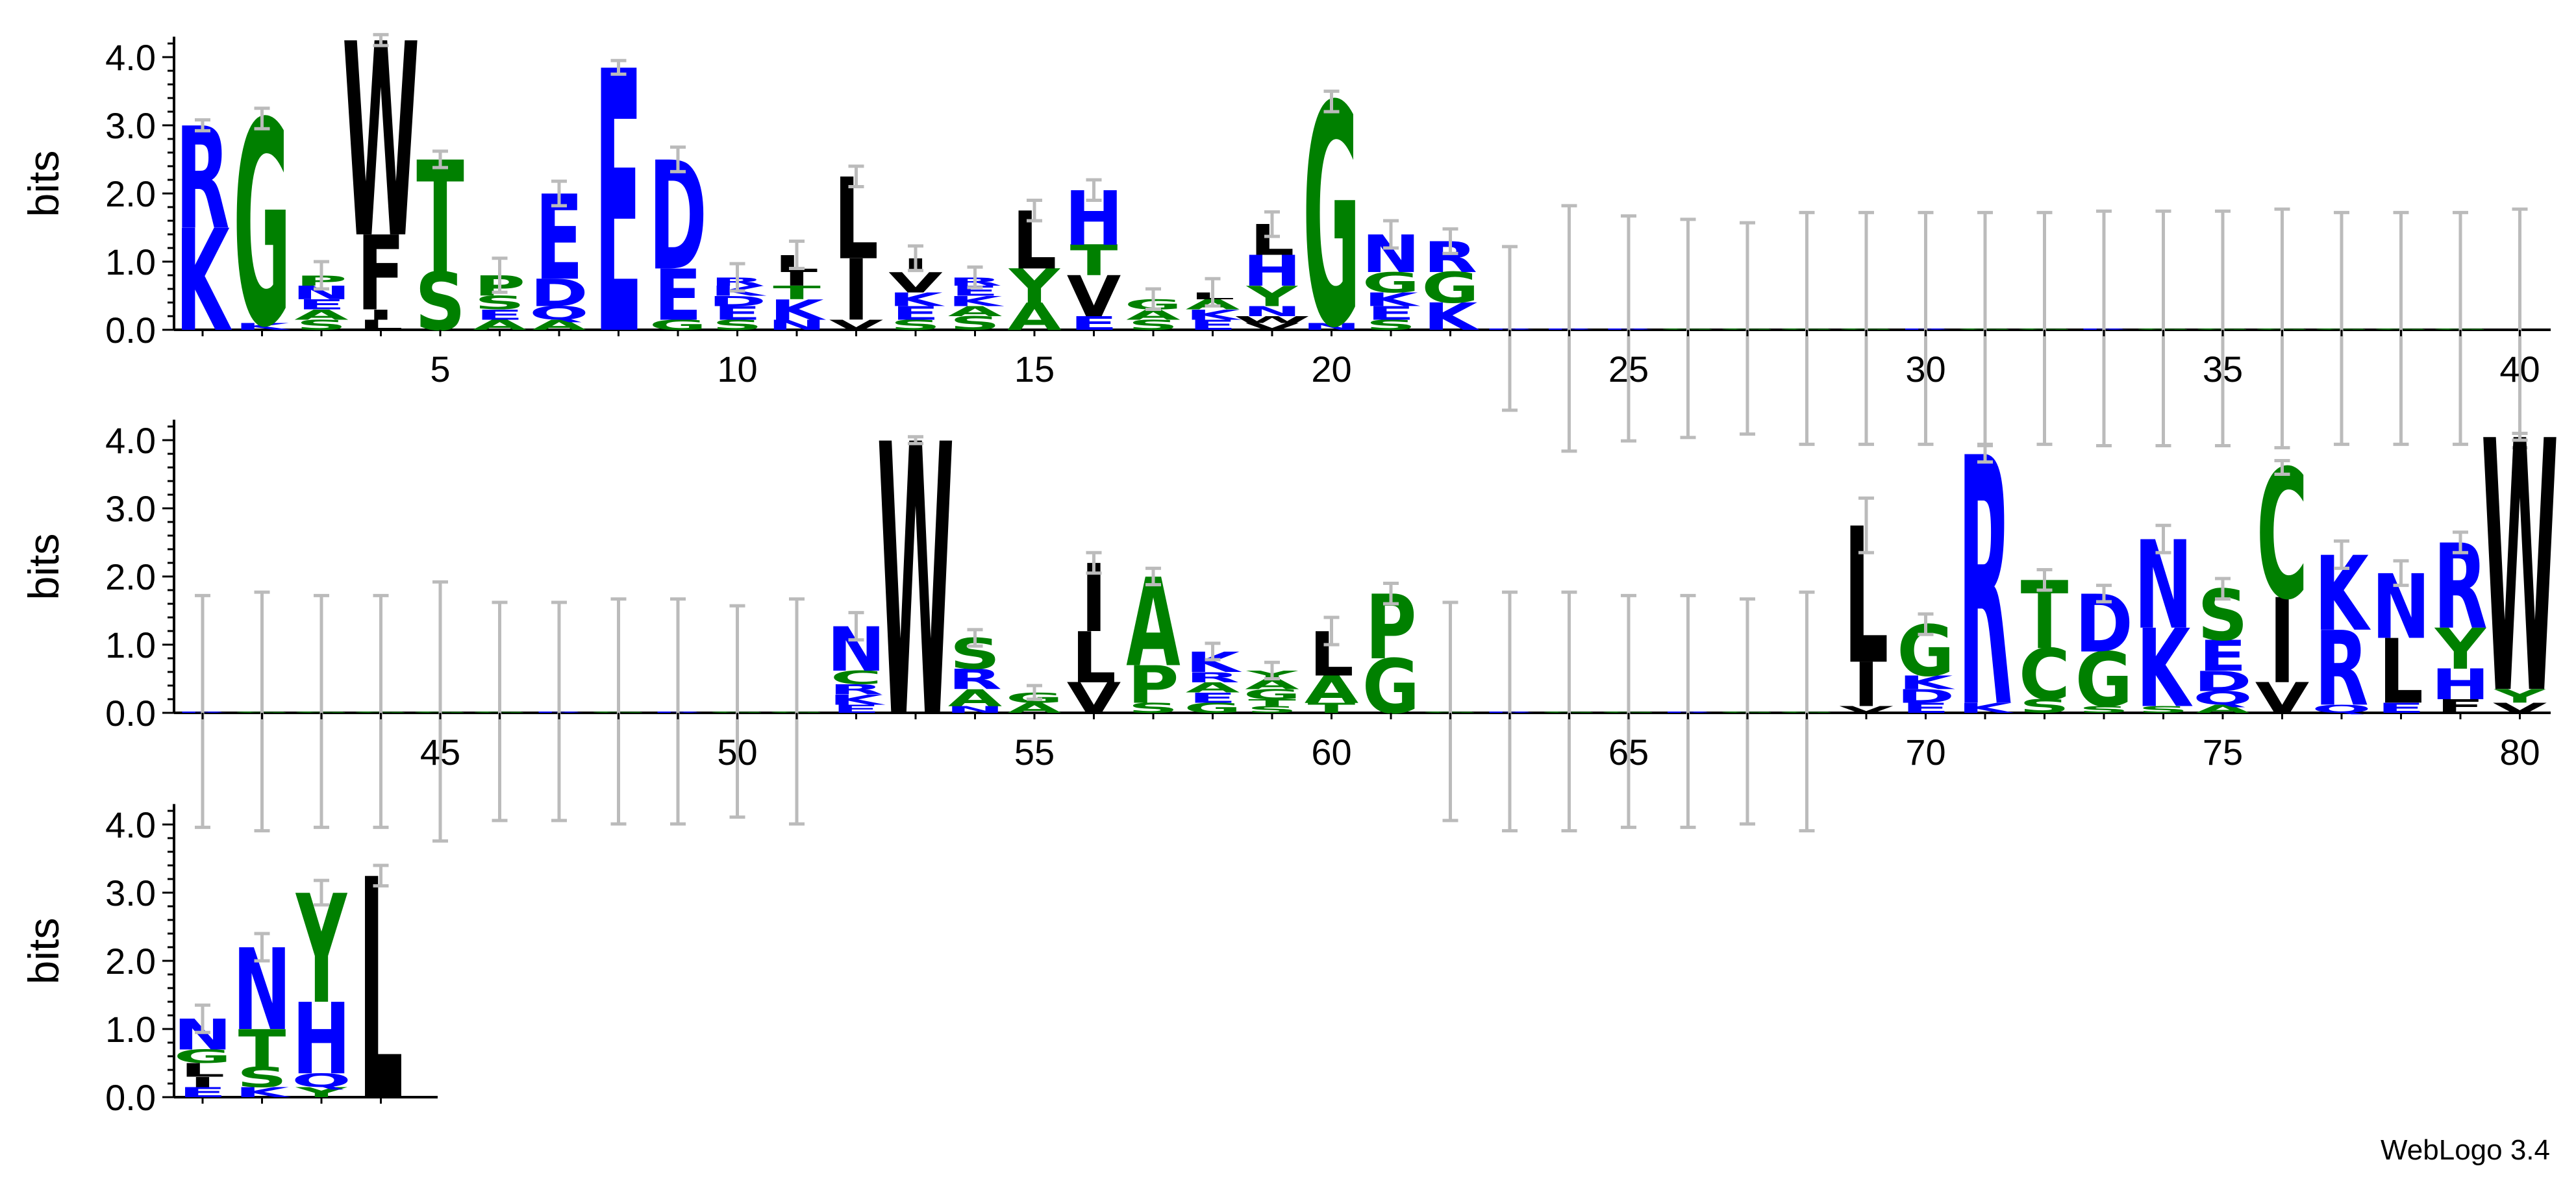 This screenshot has height=1190, width=2576. I want to click on x-tick-label: 40, so click(2519, 369).